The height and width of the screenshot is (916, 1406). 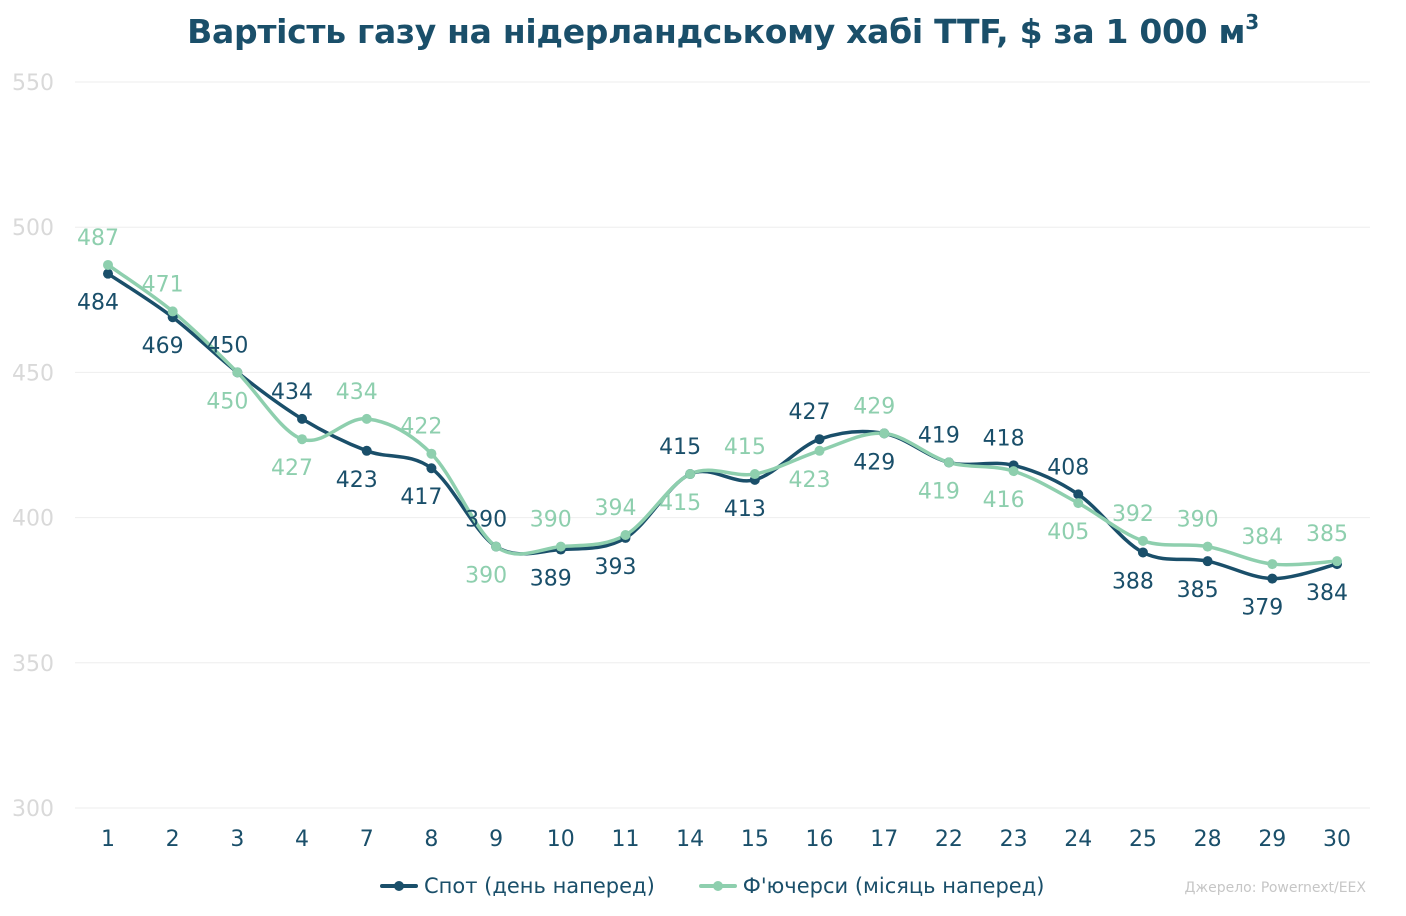 What do you see at coordinates (1014, 839) in the screenshot?
I see `x-tick-label: 23` at bounding box center [1014, 839].